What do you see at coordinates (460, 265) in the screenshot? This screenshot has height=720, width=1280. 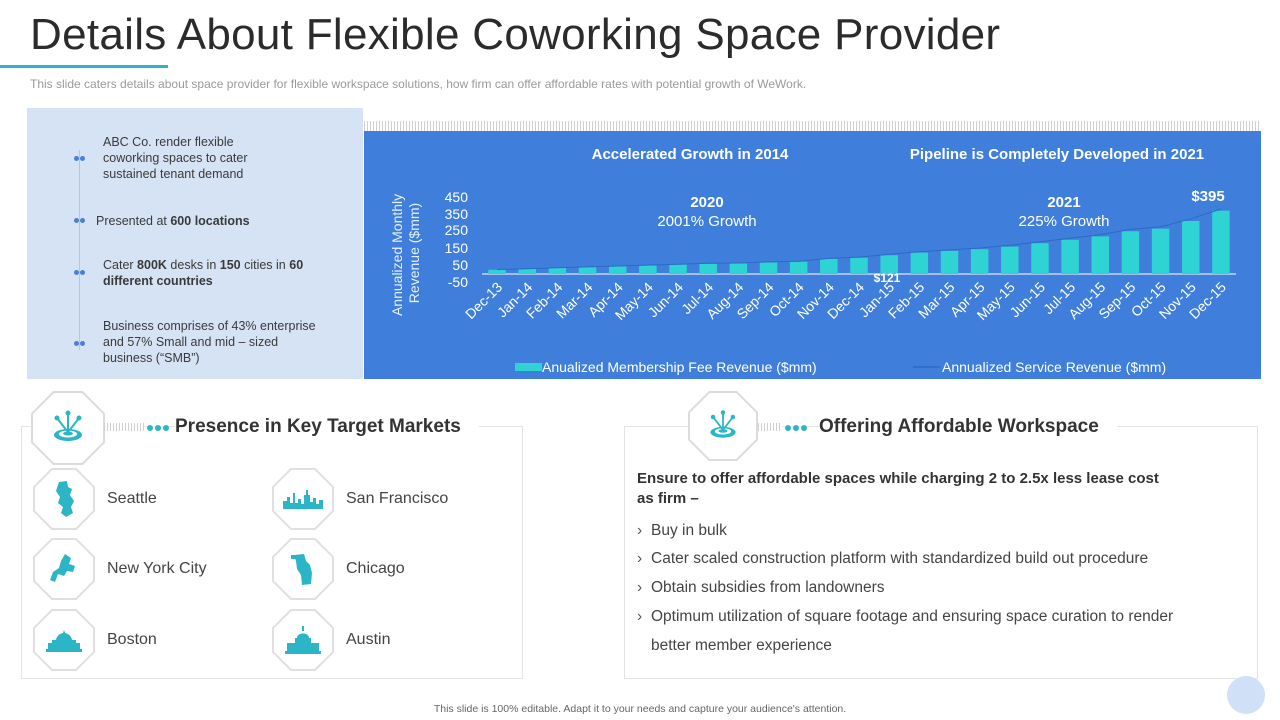 I see `y-tick-label: 50` at bounding box center [460, 265].